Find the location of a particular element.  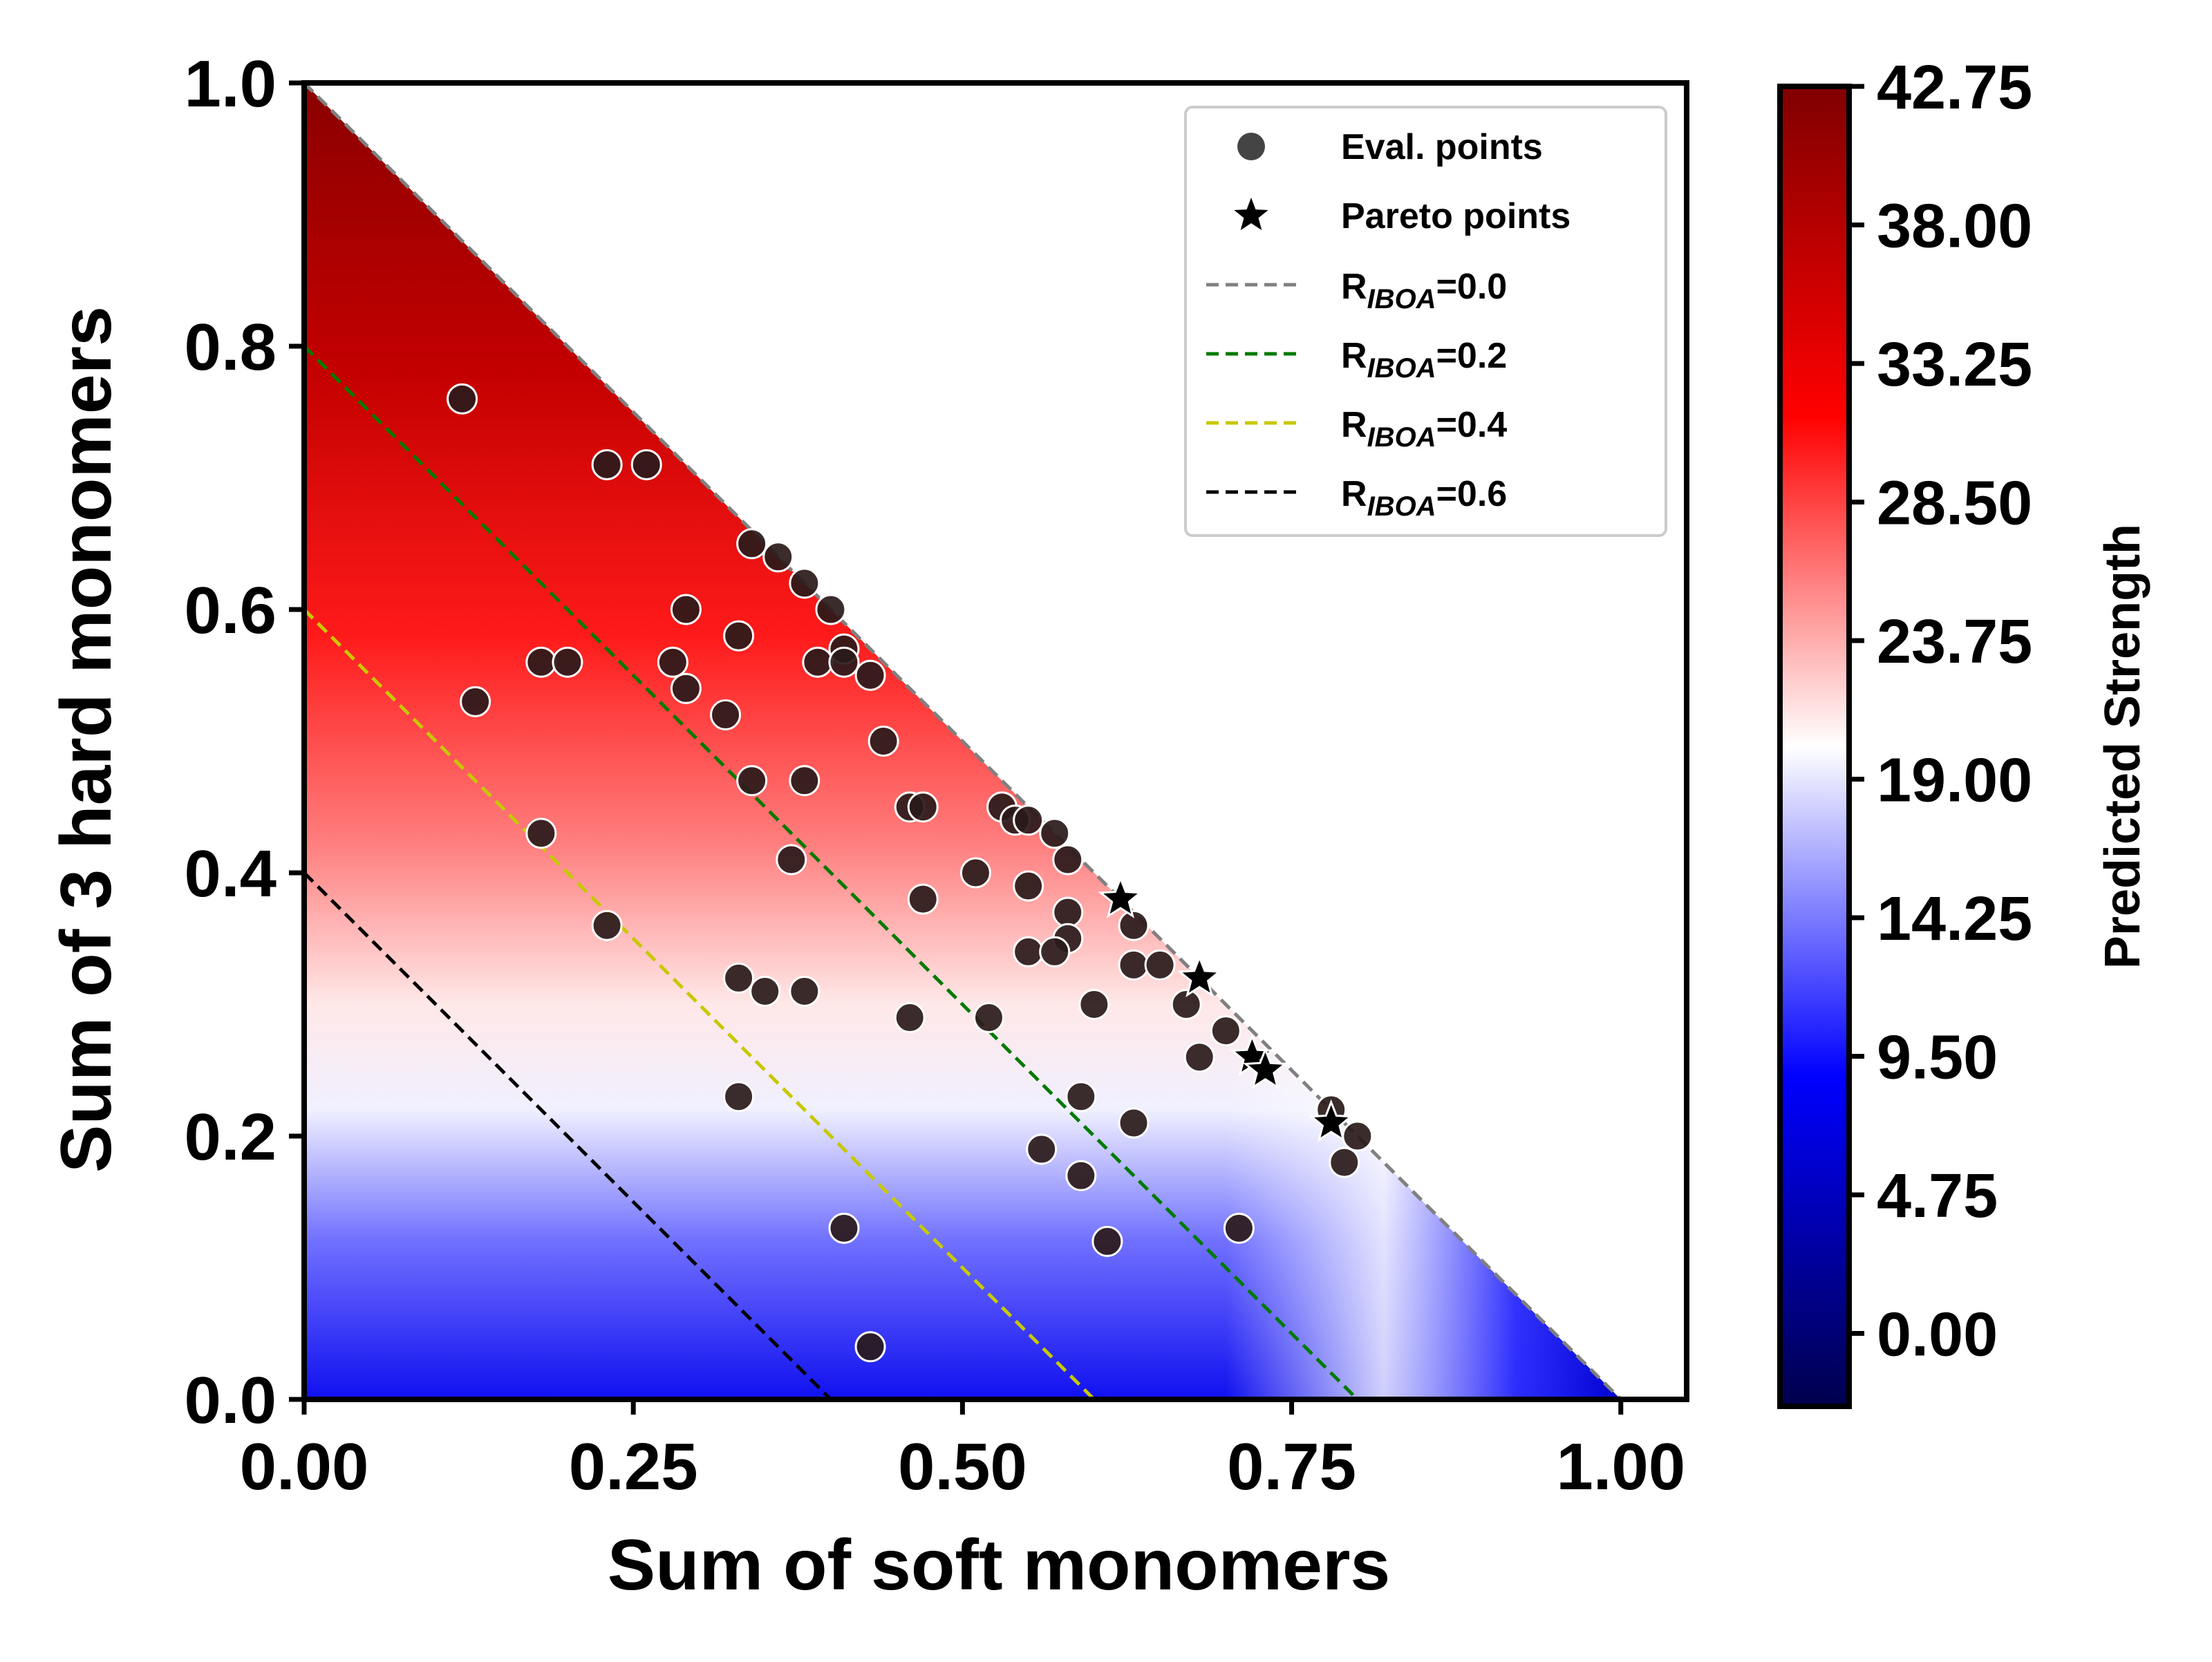

colorbar-tick-label-7: 9.50 is located at coordinates (1938, 1058).